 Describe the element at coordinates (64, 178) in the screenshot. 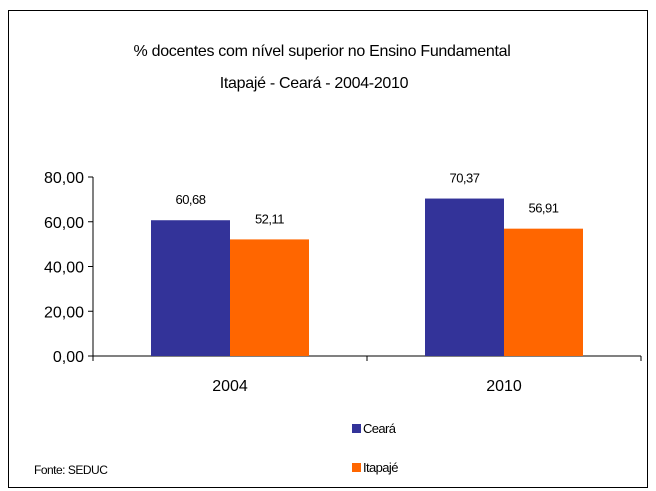

I see `y-tick-label: 80,00` at that location.